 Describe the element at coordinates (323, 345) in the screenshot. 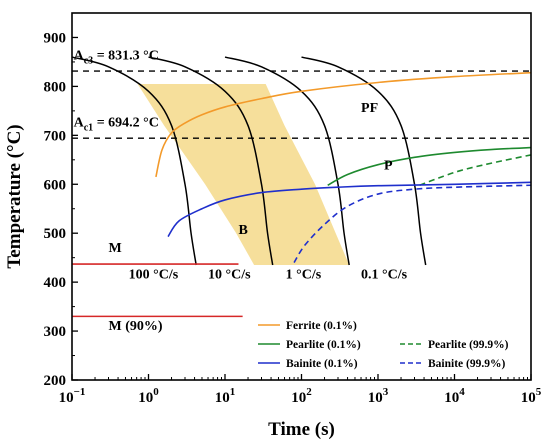

I see `legend-label-2: Pearlite (0.1%)` at that location.